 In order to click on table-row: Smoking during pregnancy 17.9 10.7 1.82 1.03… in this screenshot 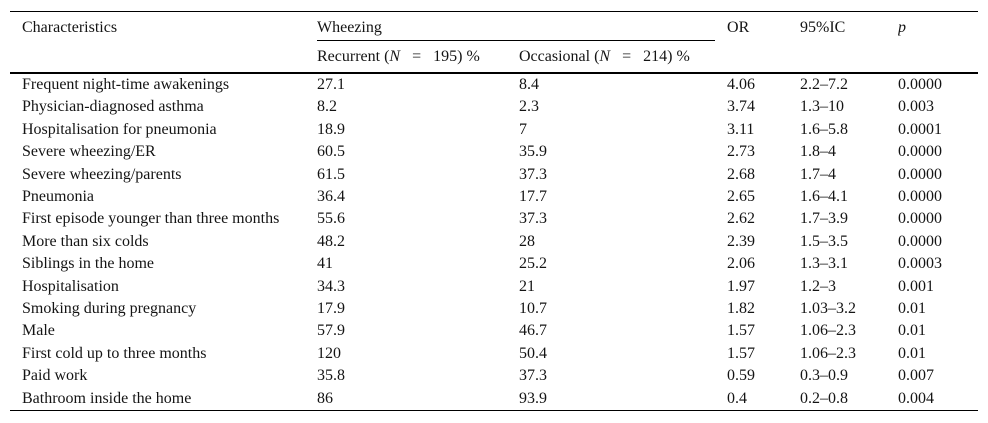, I will do `click(494, 309)`.